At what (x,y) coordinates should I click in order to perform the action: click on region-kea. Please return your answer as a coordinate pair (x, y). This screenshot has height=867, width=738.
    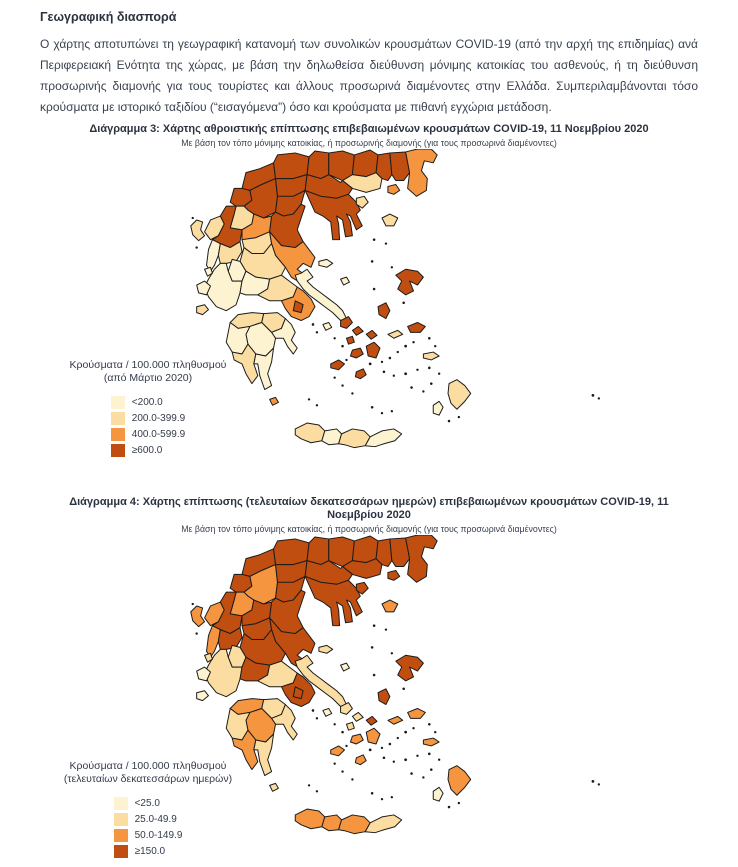
    Looking at the image, I should click on (327, 712).